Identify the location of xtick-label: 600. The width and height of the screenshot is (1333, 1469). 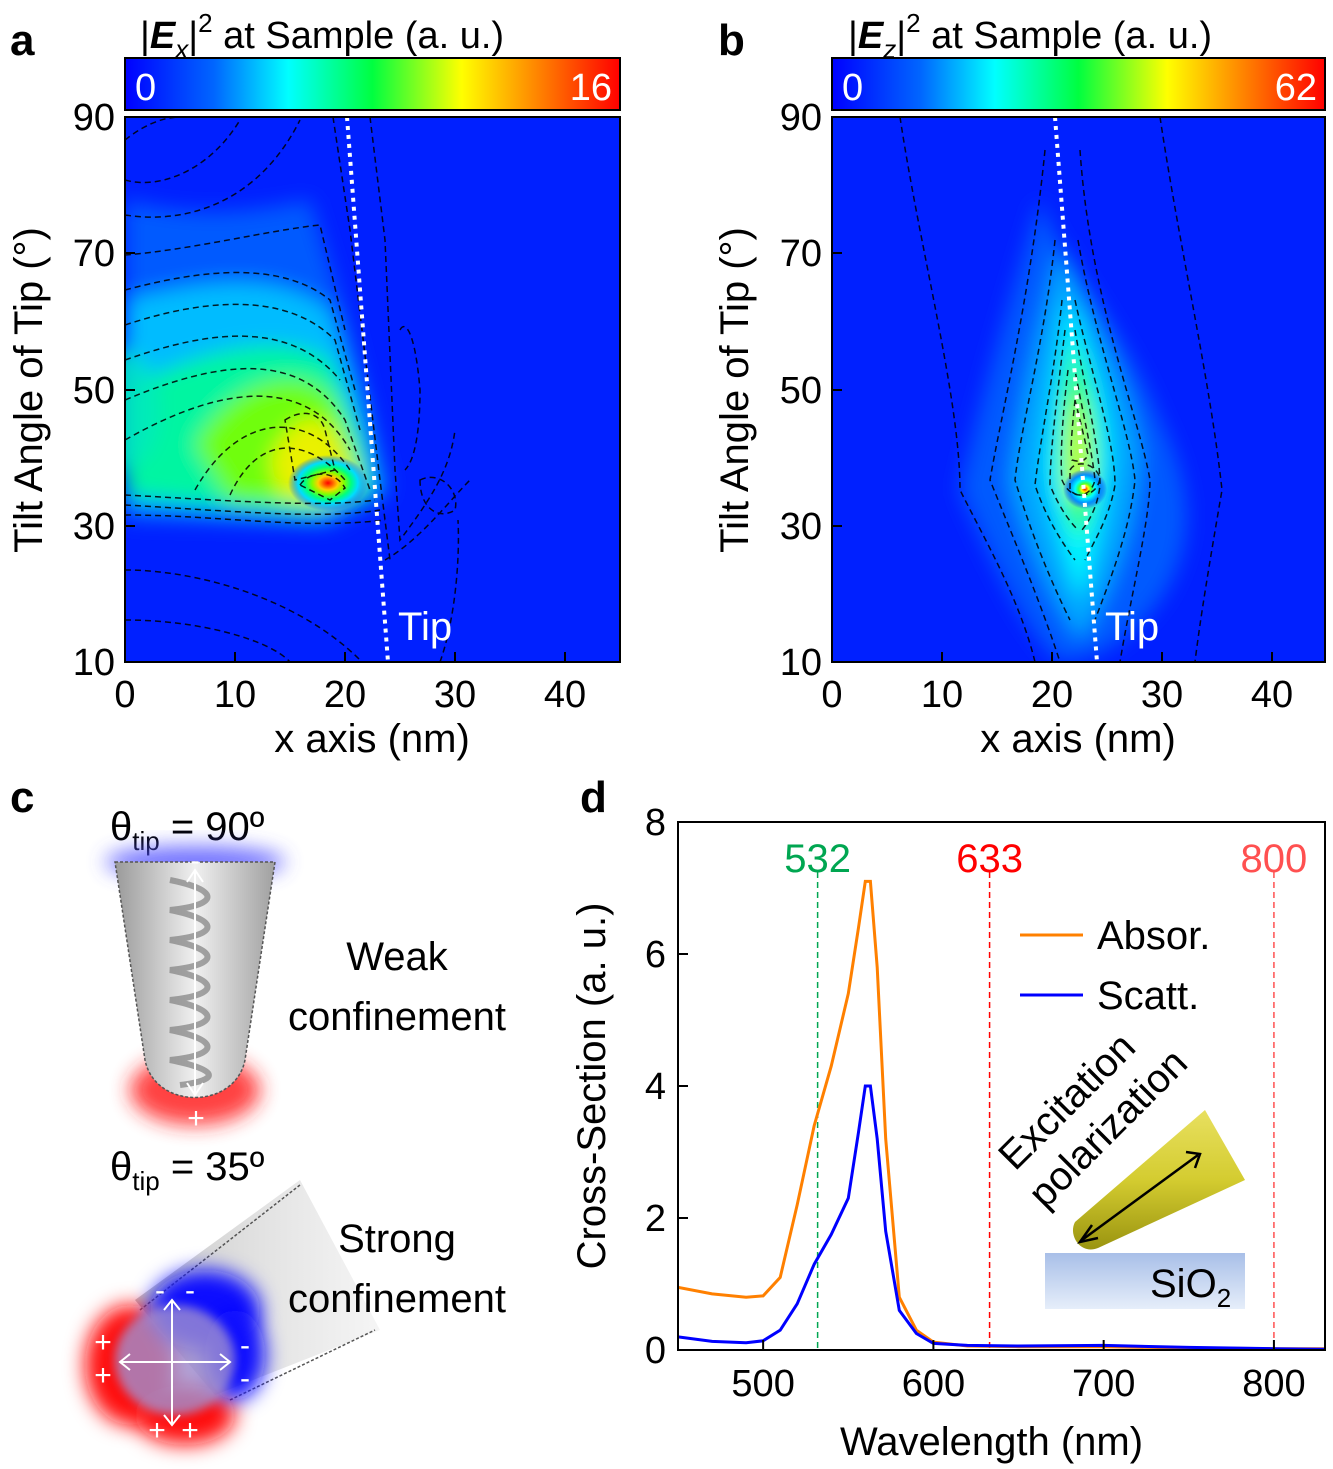
(933, 1384).